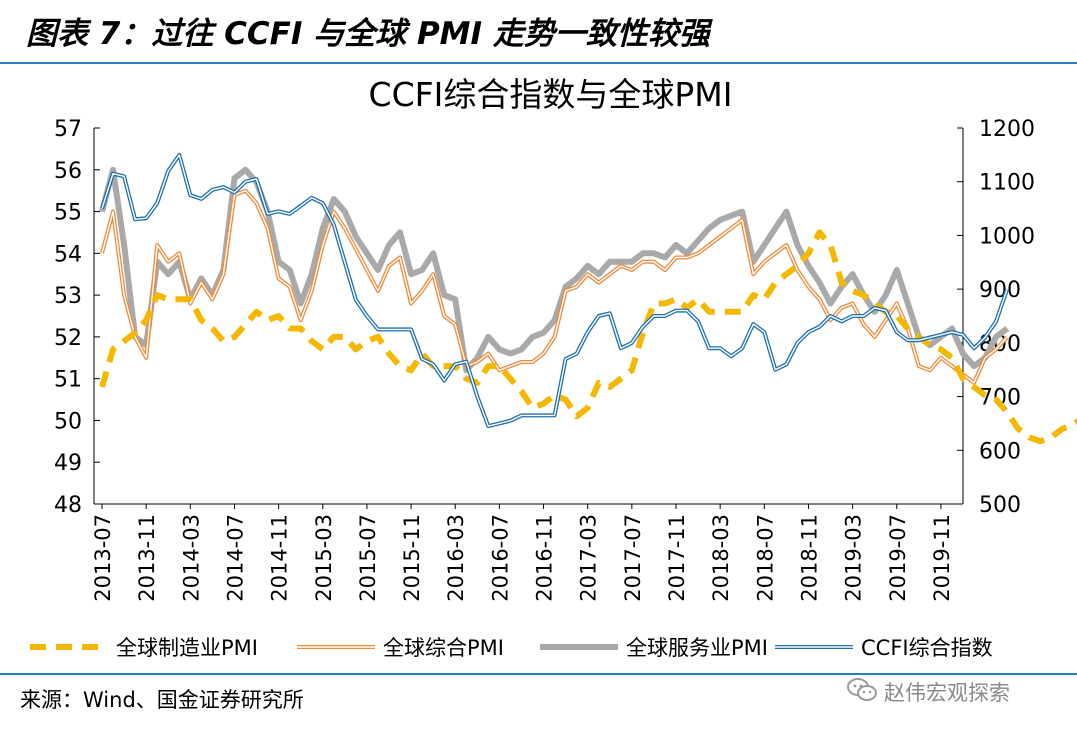 The height and width of the screenshot is (736, 1077). Describe the element at coordinates (68, 380) in the screenshot. I see `left-tick-label: 51` at that location.